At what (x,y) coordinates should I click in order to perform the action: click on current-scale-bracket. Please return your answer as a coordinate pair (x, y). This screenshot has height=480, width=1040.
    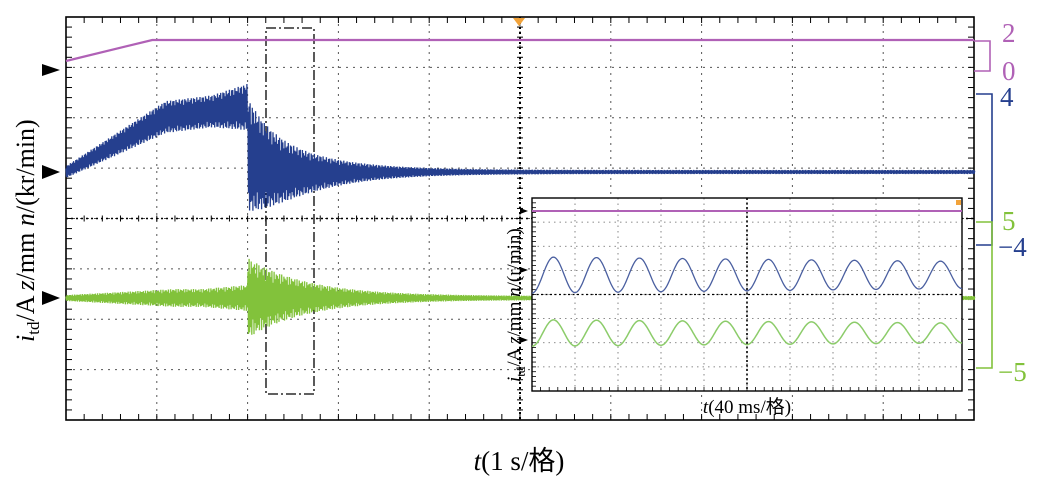
    Looking at the image, I should click on (984, 295).